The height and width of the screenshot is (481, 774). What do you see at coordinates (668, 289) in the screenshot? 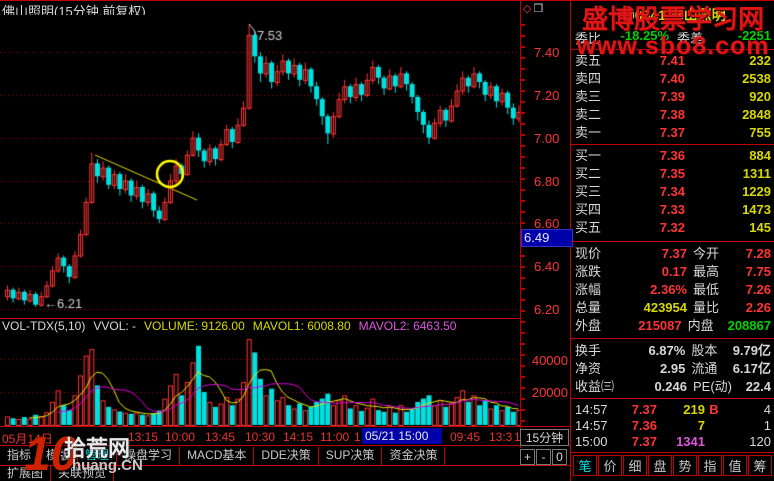
I see `stat-value: 2.36%` at bounding box center [668, 289].